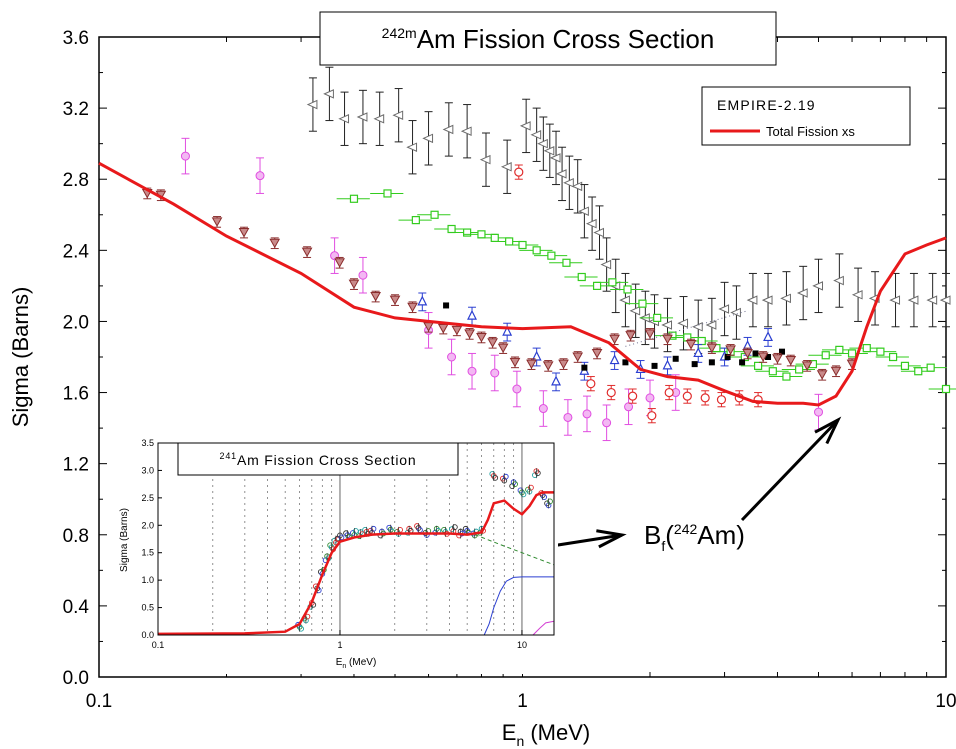 This screenshot has width=956, height=749. What do you see at coordinates (945, 701) in the screenshot?
I see `main-xtick-label: 10` at bounding box center [945, 701].